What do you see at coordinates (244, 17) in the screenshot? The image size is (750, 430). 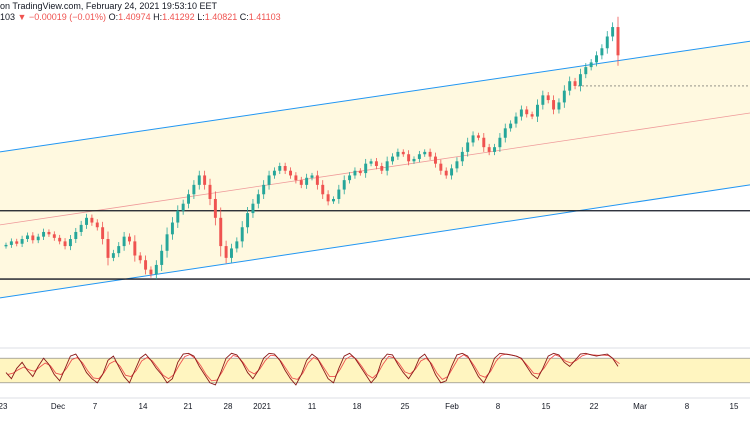 I see `close-label: C:` at bounding box center [244, 17].